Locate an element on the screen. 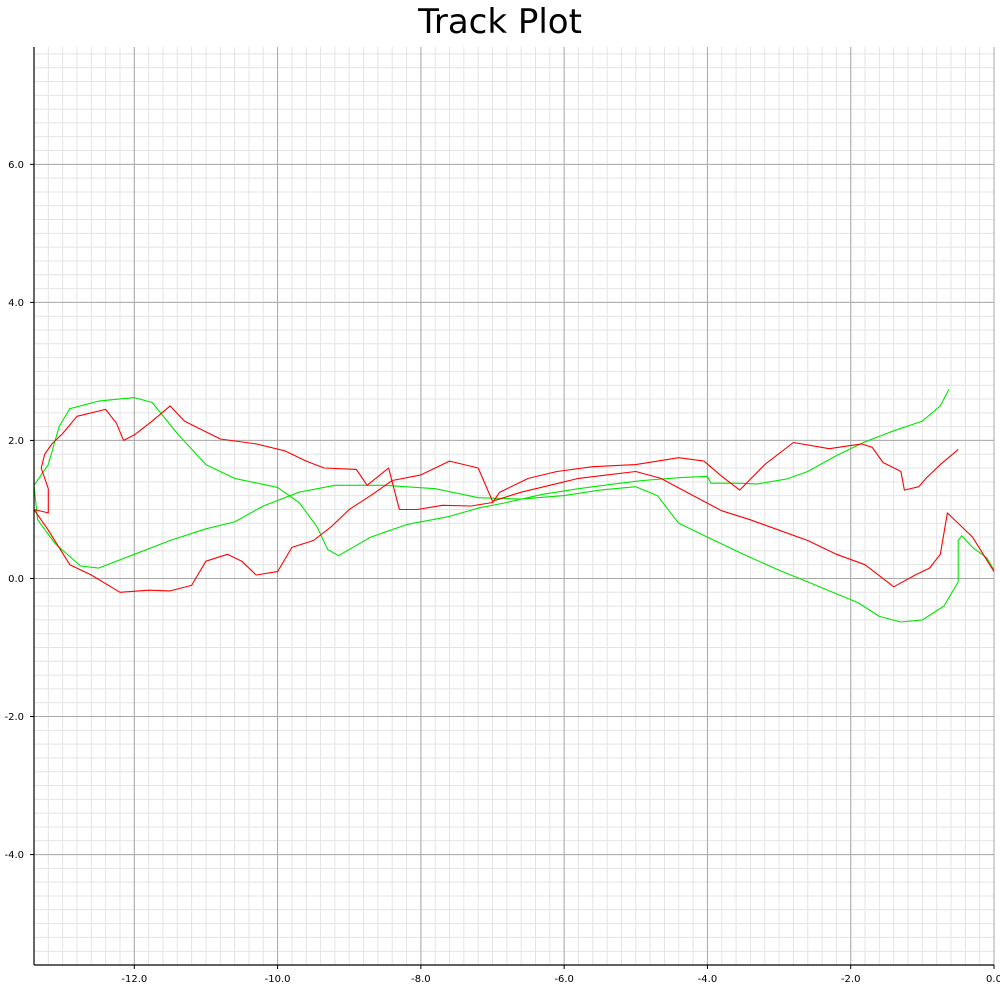 The image size is (1000, 1000). x-tick-label: -12.0 is located at coordinates (134, 979).